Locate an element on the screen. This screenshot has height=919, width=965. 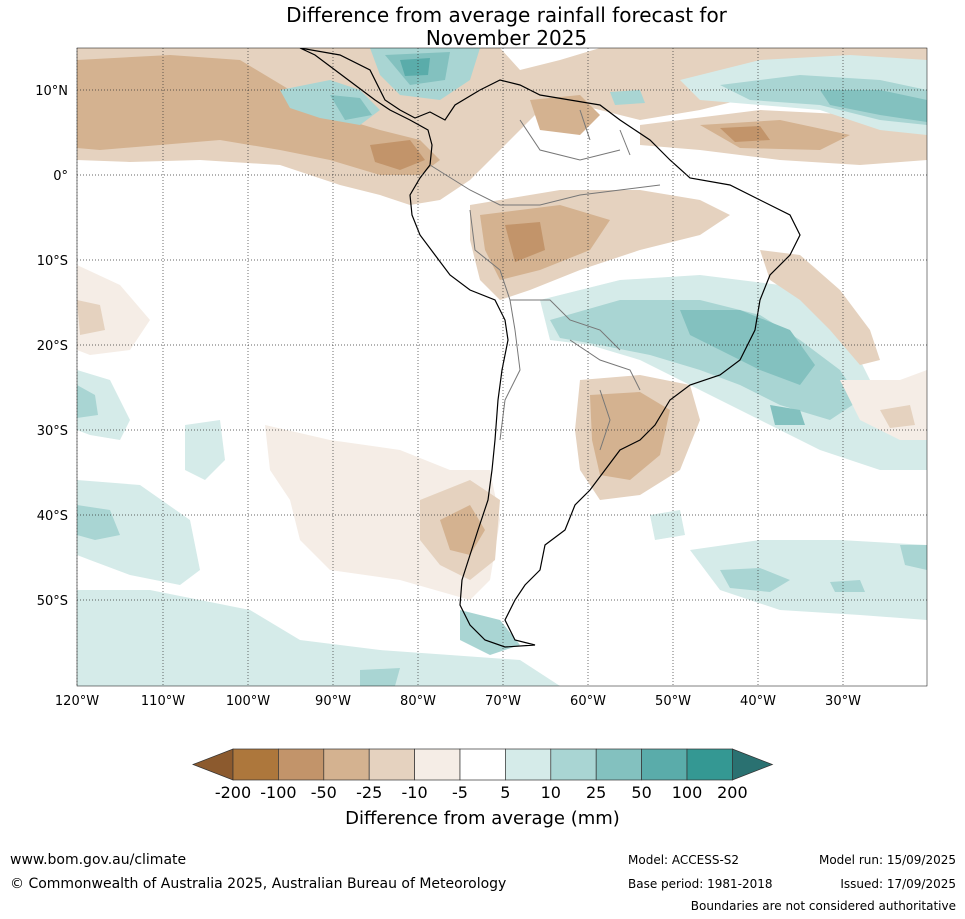
footer-model: Model: ACCESS-S2 is located at coordinates (684, 860).